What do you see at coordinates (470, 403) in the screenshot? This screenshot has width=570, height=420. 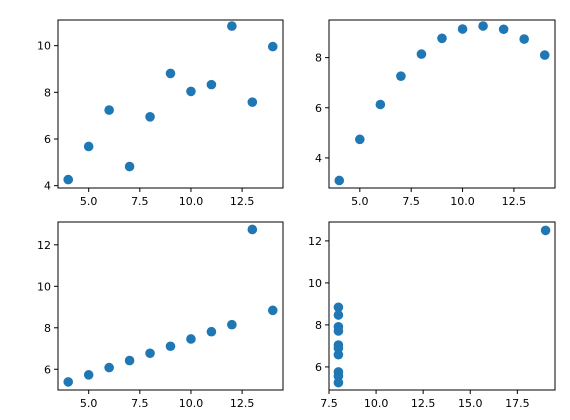 I see `x-tick-label: 15.0` at bounding box center [470, 403].